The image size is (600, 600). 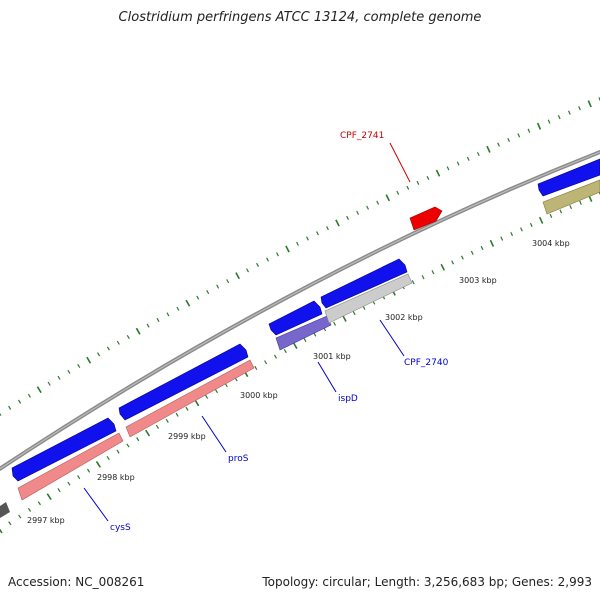 I want to click on gene-label-cysS: cysS, so click(x=120, y=528).